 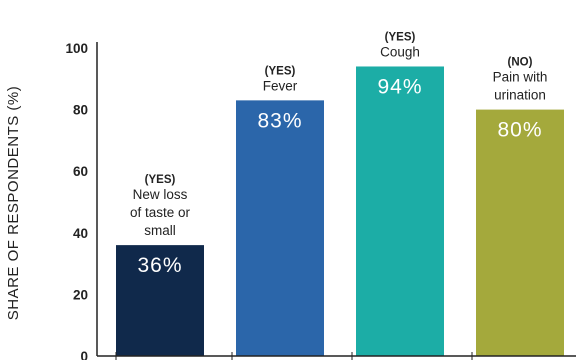 I want to click on y-axis-label: SHARE OF RESPONDENTS (%), so click(x=13, y=203).